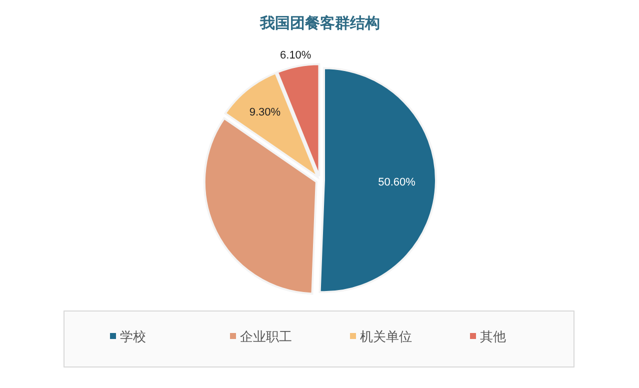 The width and height of the screenshot is (639, 388). Describe the element at coordinates (266, 337) in the screenshot. I see `legend-label: 企业职工` at that location.